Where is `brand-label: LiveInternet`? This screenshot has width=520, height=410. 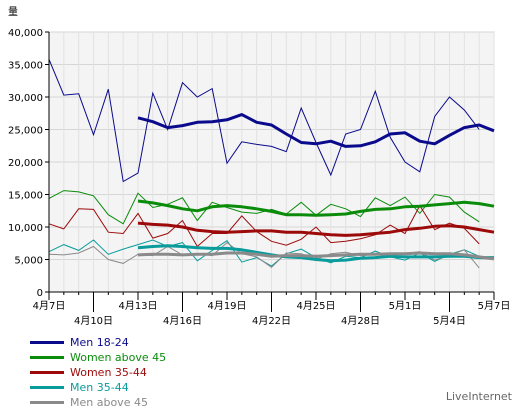 brand-label: LiveInternet is located at coordinates (478, 396).